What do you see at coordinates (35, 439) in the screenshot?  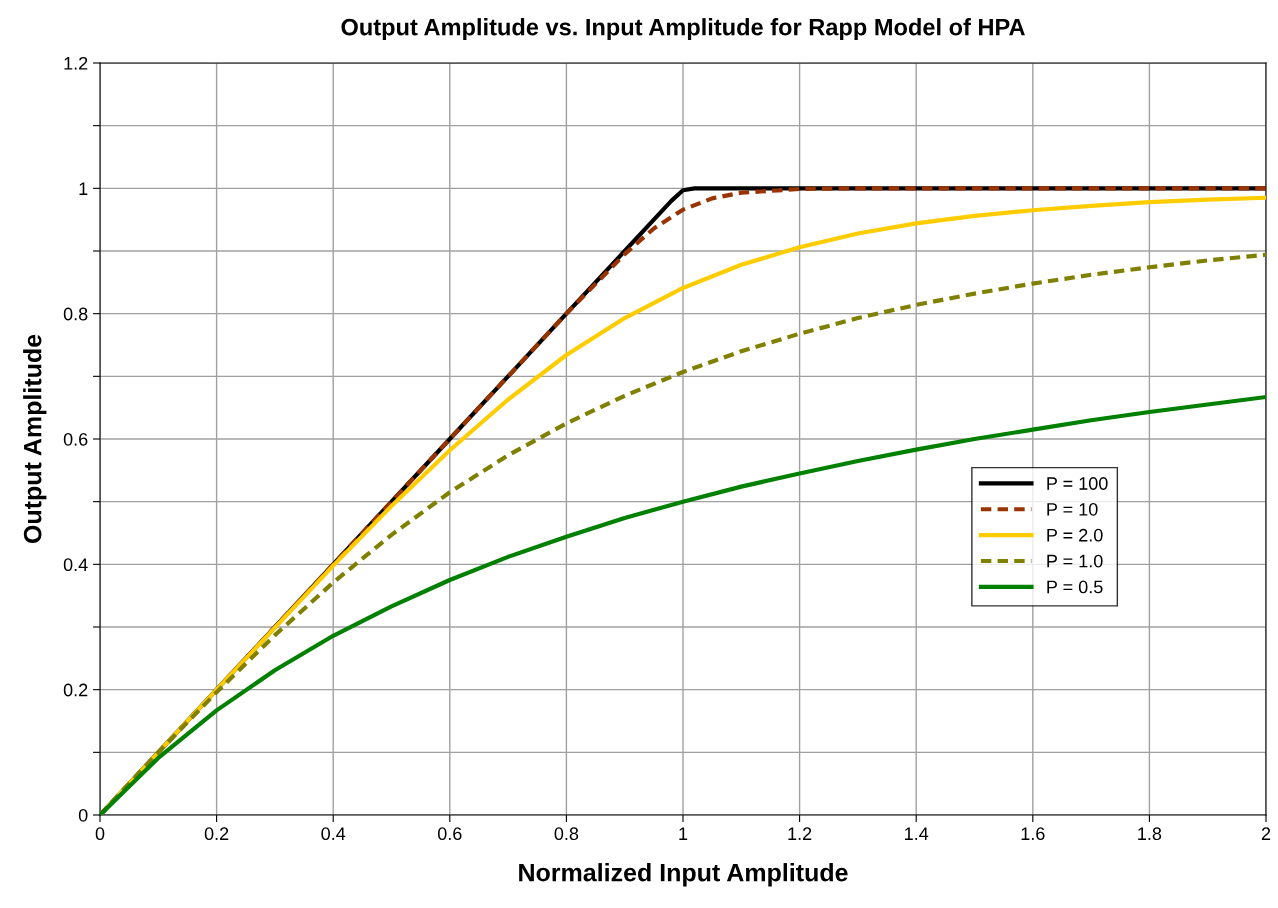 I see `y-axis-title: Output Amplitude` at bounding box center [35, 439].